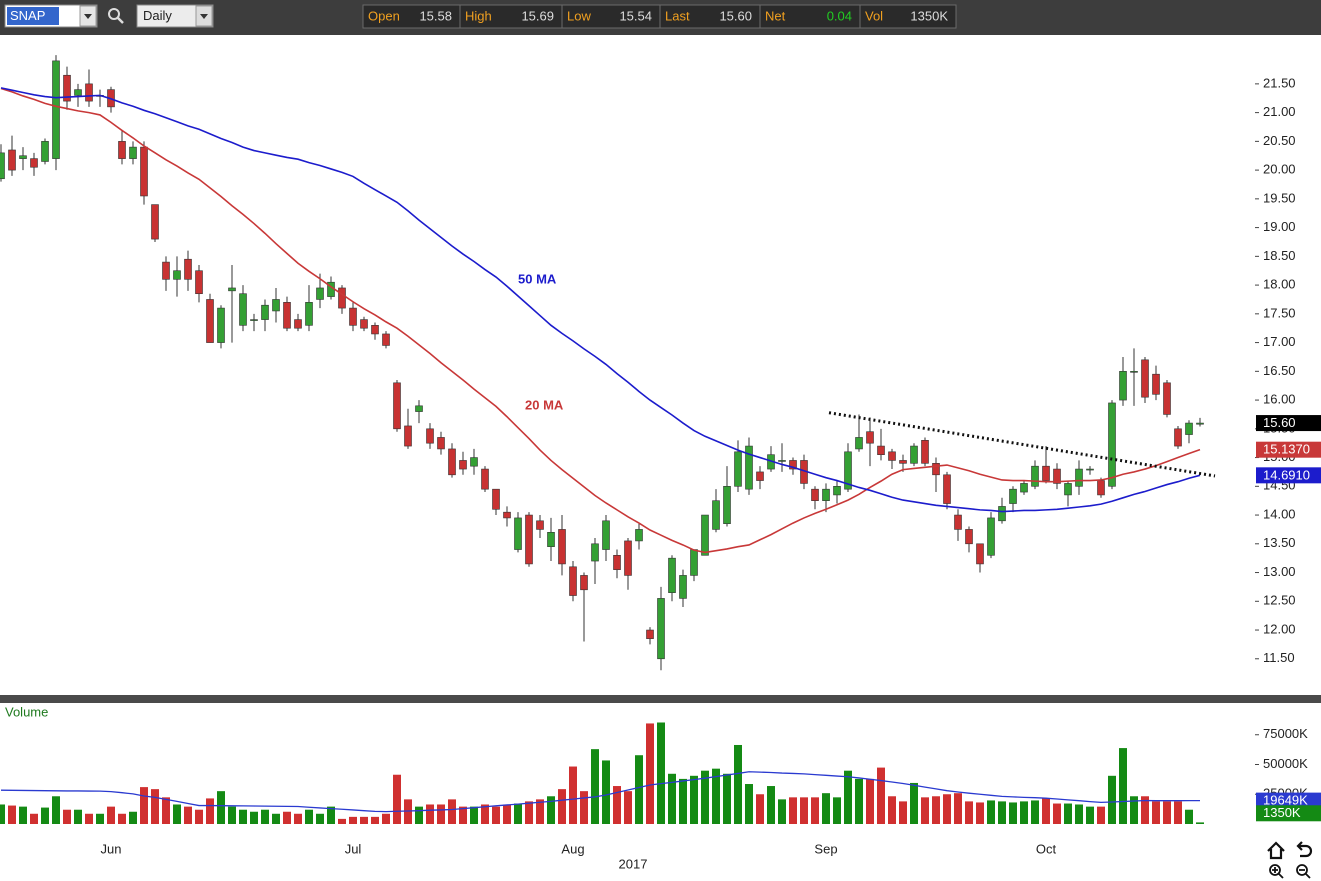  What do you see at coordinates (633, 863) in the screenshot?
I see `x-axis-label: 2017` at bounding box center [633, 863].